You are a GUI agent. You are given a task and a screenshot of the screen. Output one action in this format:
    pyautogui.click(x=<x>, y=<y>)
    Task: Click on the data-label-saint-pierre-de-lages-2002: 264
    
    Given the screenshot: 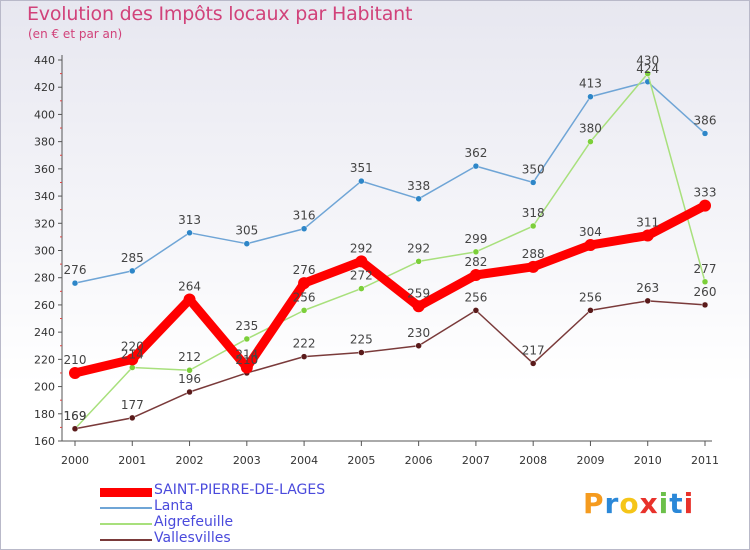 What is the action you would take?
    pyautogui.click(x=189, y=286)
    